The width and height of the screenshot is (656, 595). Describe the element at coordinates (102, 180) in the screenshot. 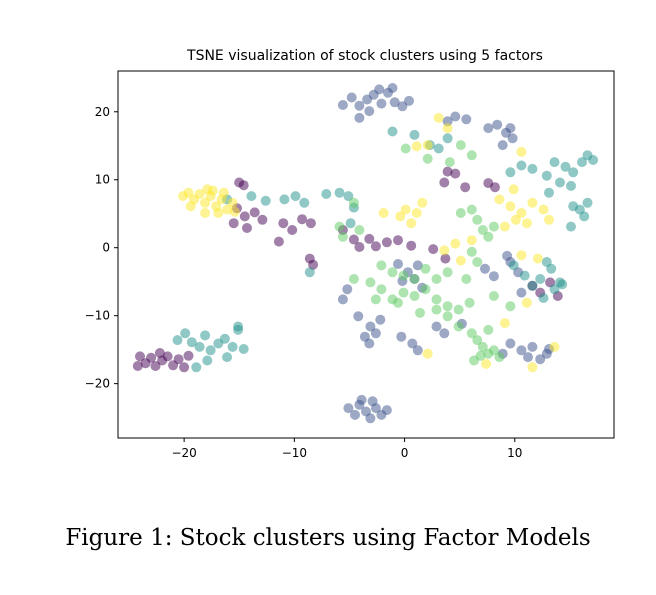

I see `y-tick-label: 10` at that location.